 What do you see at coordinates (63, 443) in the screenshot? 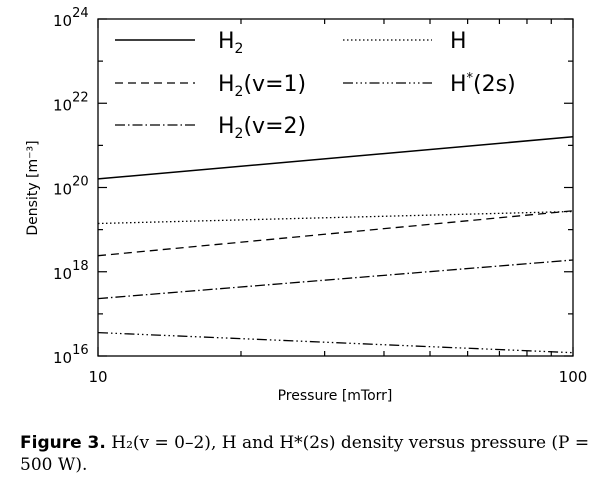
I see `figure-label: Figure 3.` at bounding box center [63, 443].